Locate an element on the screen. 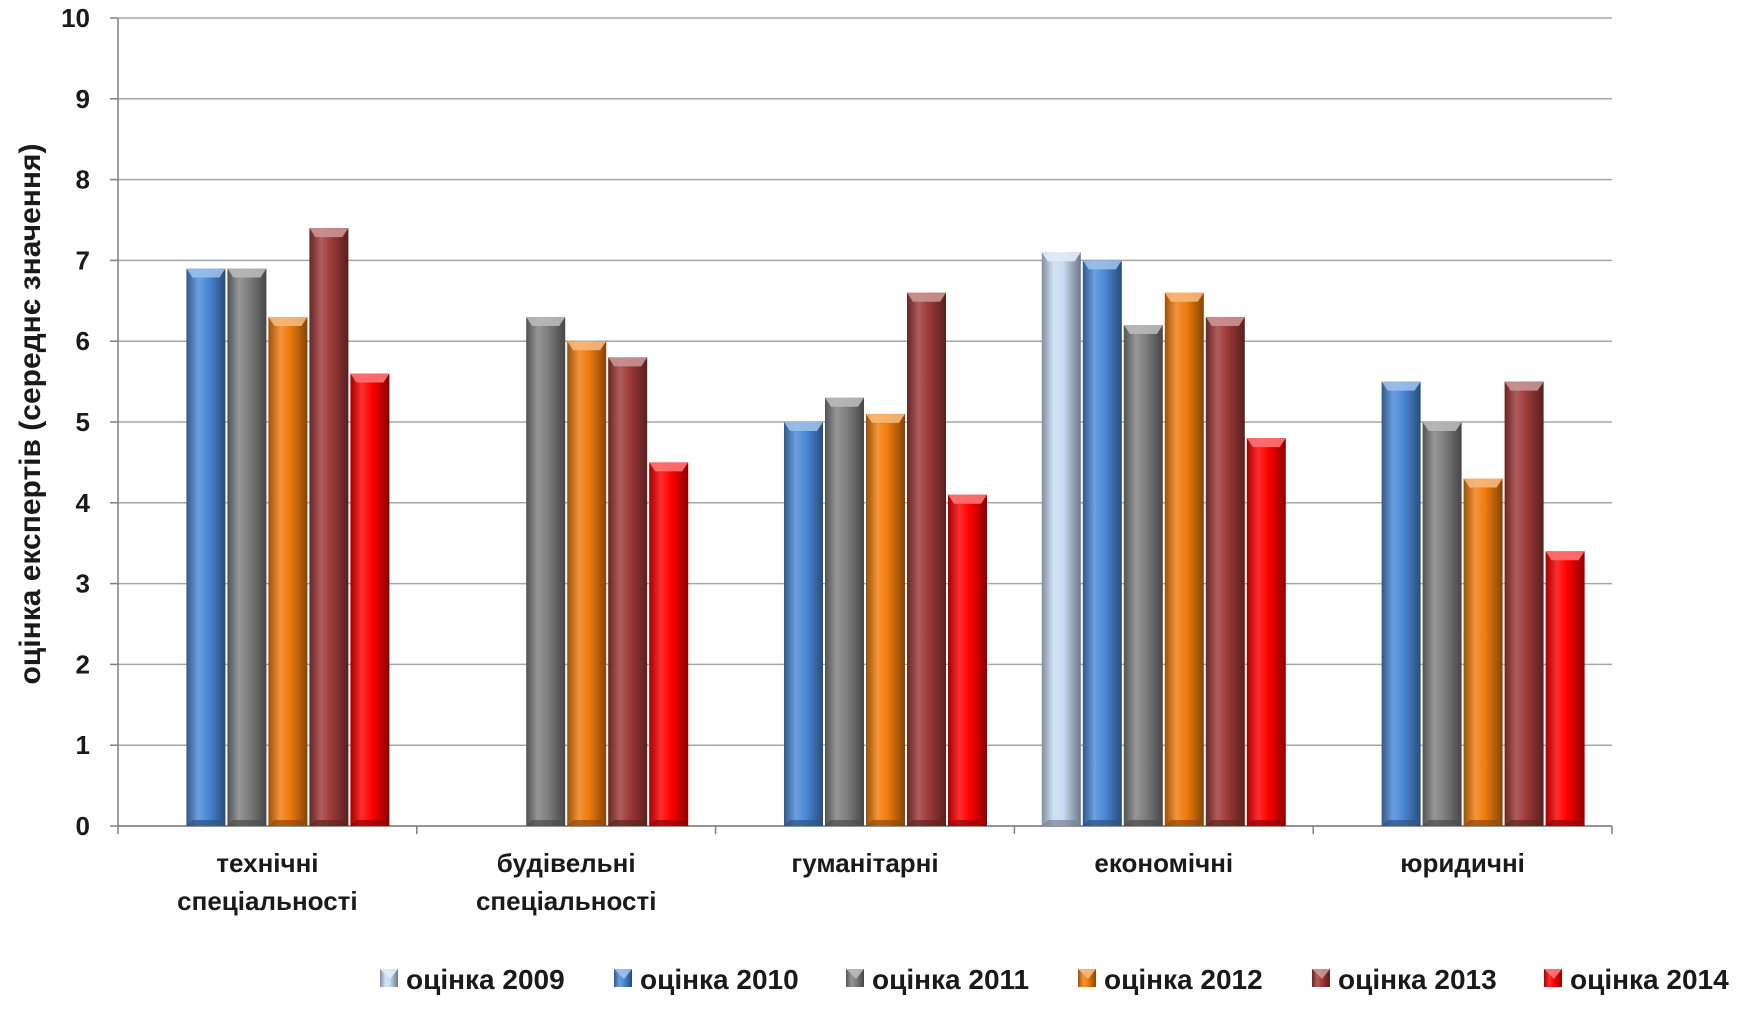 Image resolution: width=1738 pixels, height=1015 pixels. legend-item: оцінка 2011 is located at coordinates (937, 979).